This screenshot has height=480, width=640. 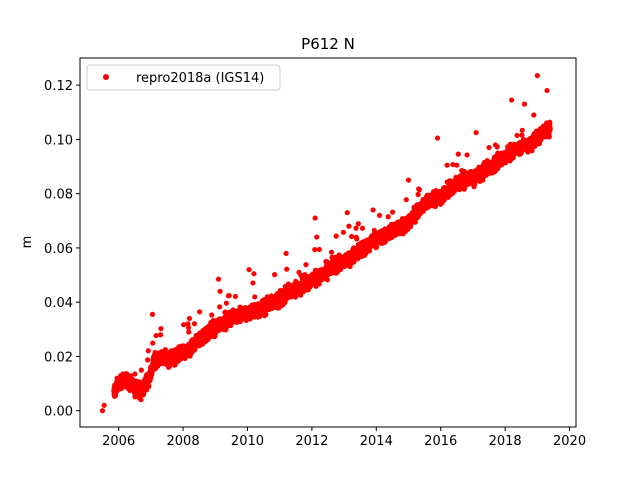 What do you see at coordinates (183, 77) in the screenshot?
I see `legend: repro2018a (IGS14)` at bounding box center [183, 77].